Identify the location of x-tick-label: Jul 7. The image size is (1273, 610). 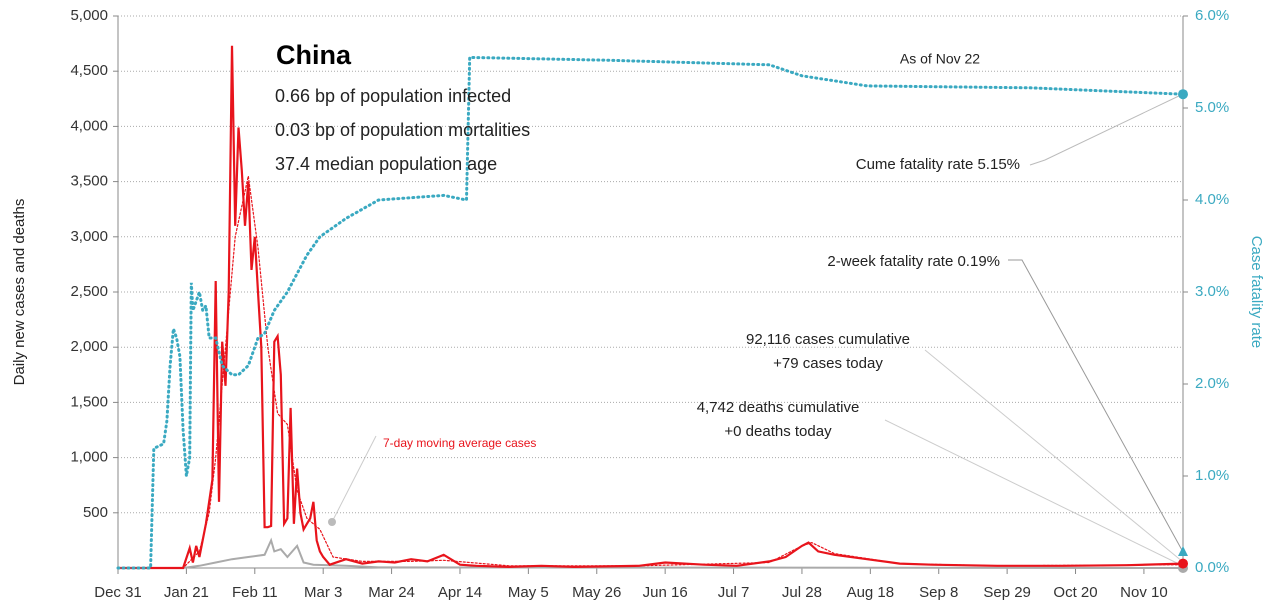
(734, 592).